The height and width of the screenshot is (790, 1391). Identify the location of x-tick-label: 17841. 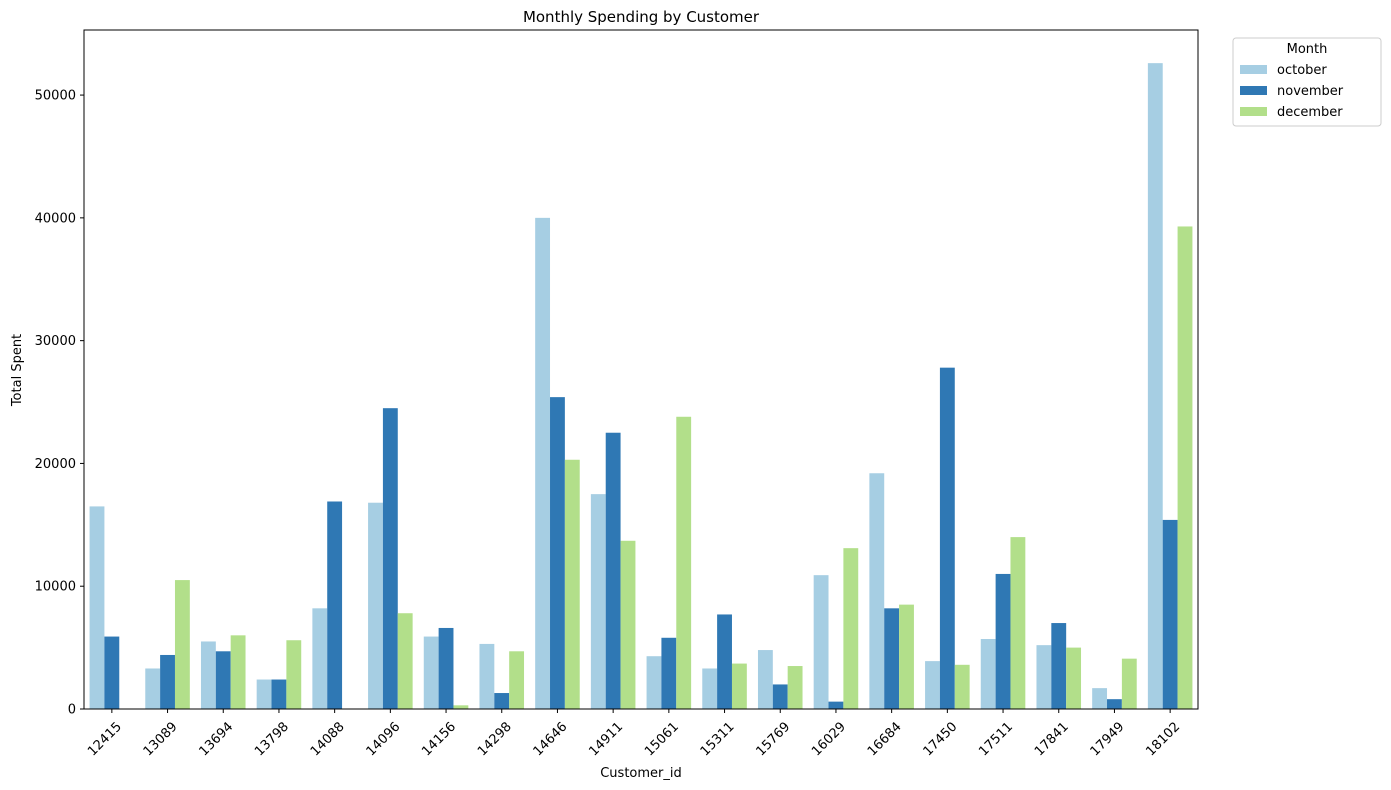
(1052, 739).